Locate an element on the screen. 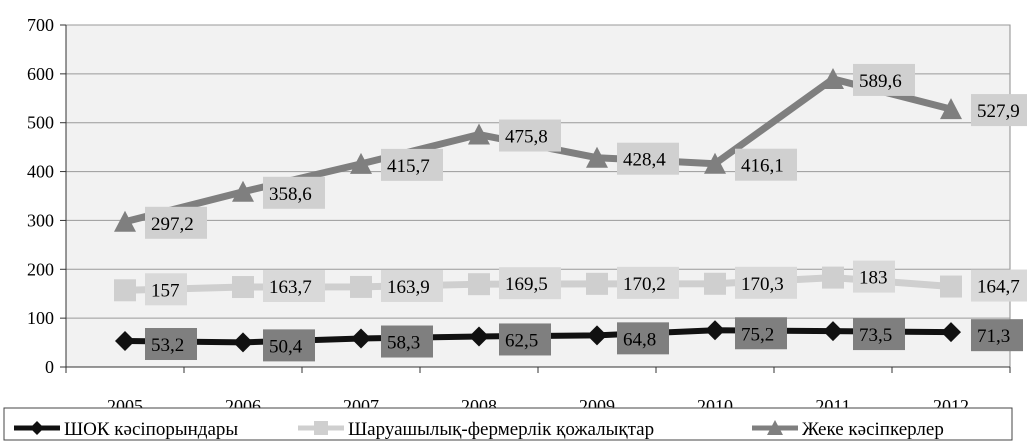 The height and width of the screenshot is (443, 1027). data-label: 53,2 is located at coordinates (167, 345).